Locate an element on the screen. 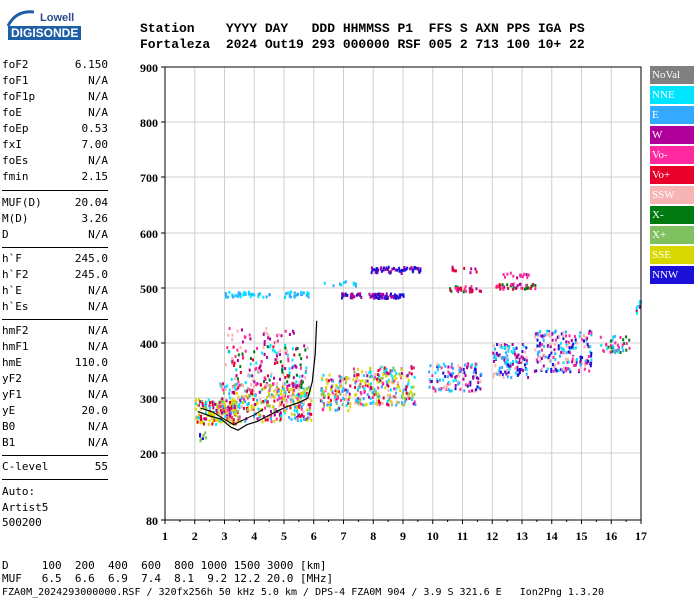  param-value: 6.150 is located at coordinates (91, 64).